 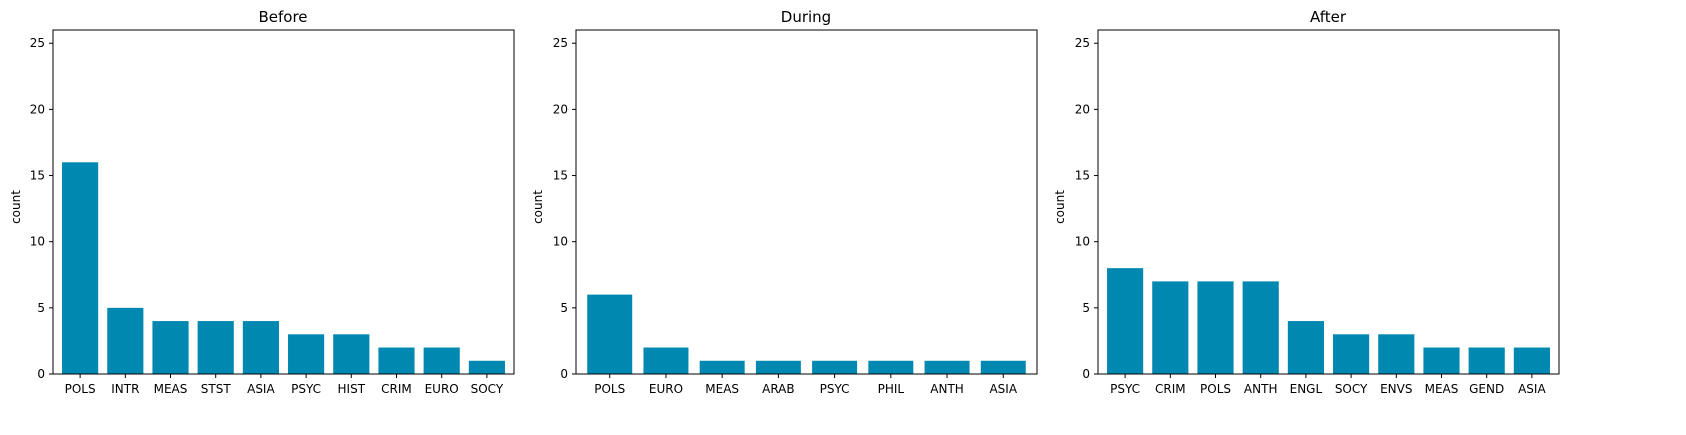 I want to click on x-tick-label: ENVS, so click(x=1396, y=389).